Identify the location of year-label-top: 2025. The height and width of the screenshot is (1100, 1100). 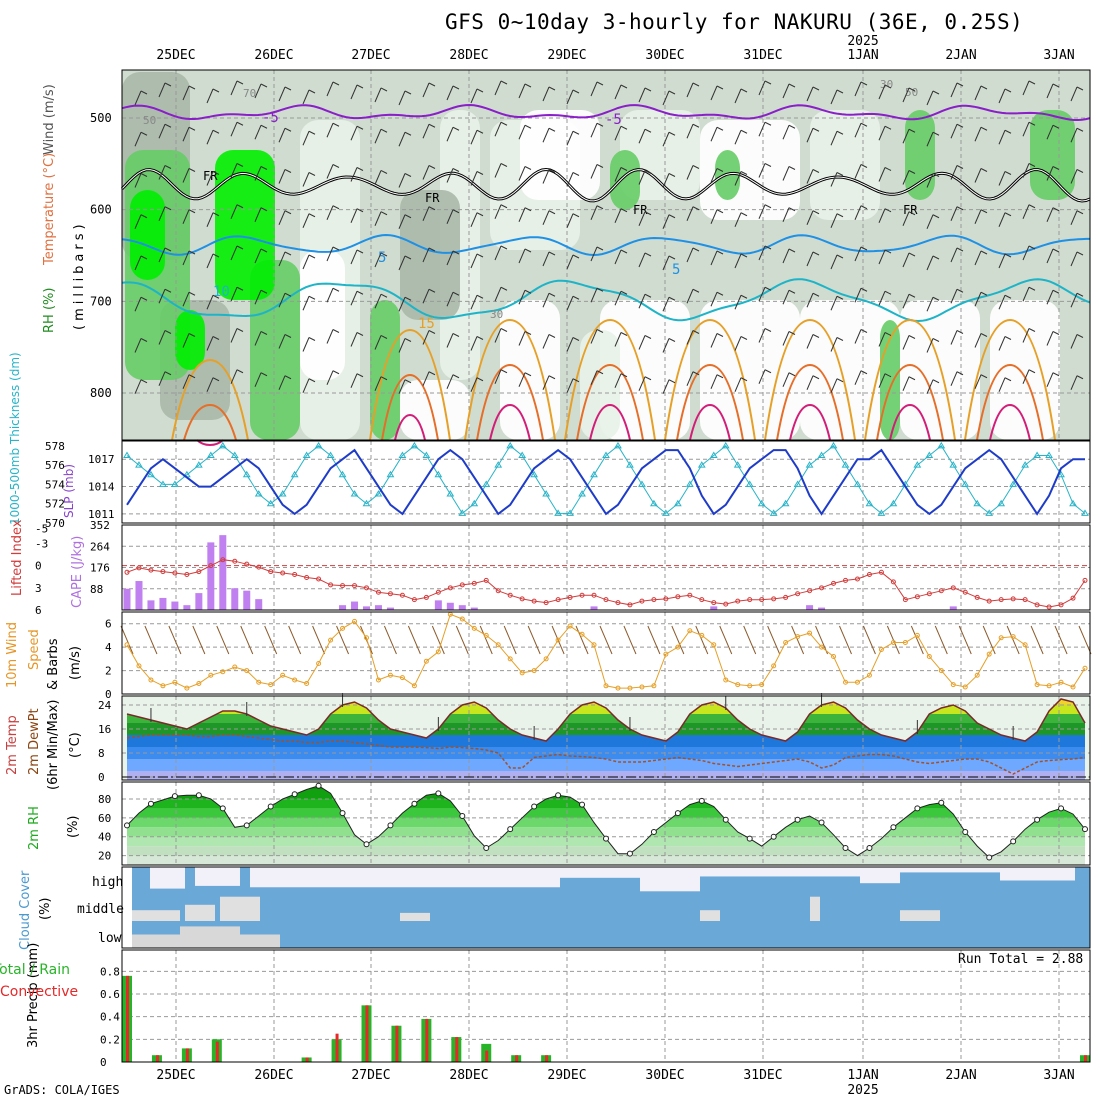
(863, 41).